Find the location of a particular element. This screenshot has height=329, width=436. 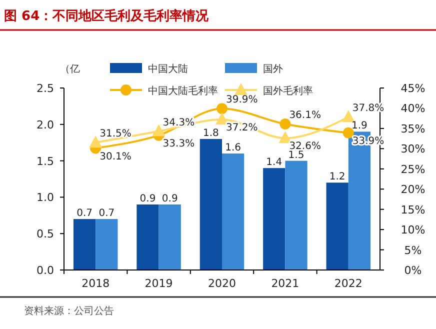

y2-tick-label: 20% is located at coordinates (413, 189).